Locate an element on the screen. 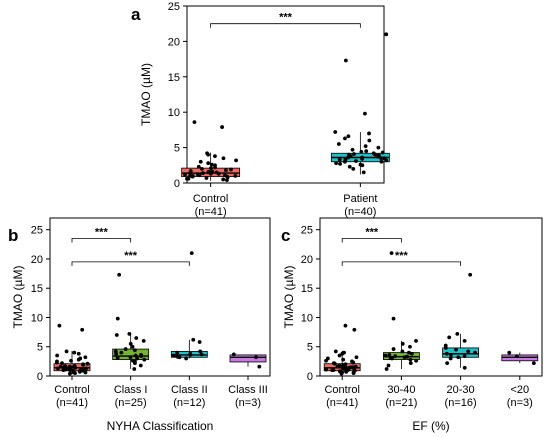  bracket-line is located at coordinates (101, 240).